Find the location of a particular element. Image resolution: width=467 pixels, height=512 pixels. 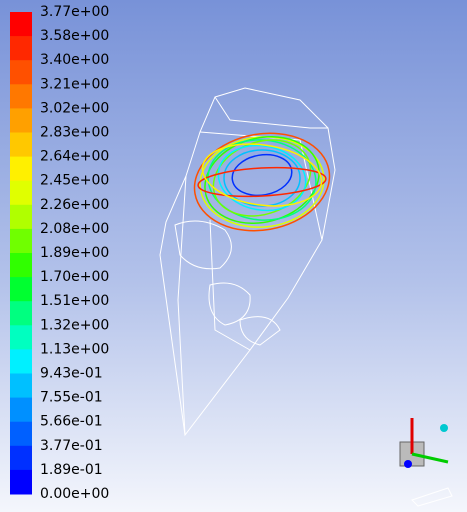

axis-triad is located at coordinates (426, 462).